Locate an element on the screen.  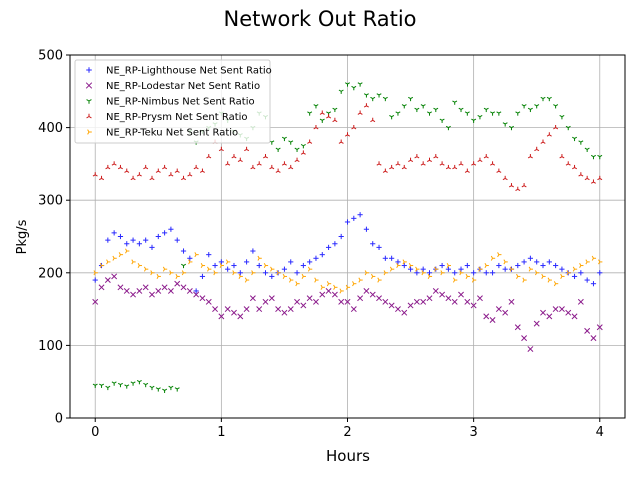
x-tick-label: 2 is located at coordinates (347, 432).